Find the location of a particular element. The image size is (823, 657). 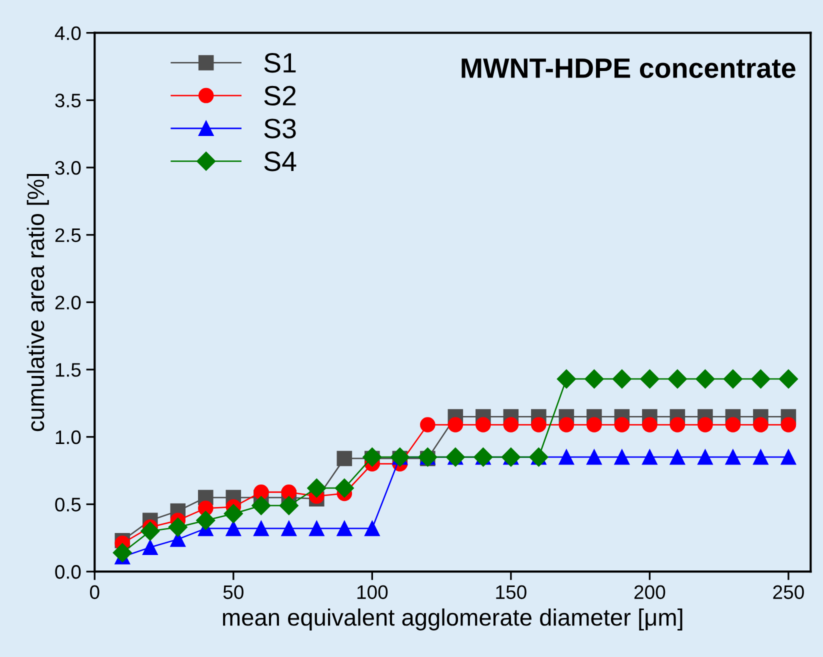

annotation: MWNT-HDPE concentrate is located at coordinates (629, 68).